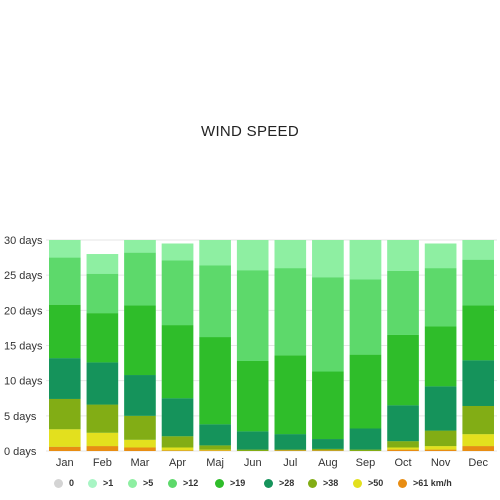  Describe the element at coordinates (365, 345) in the screenshot. I see `bar-column-sep` at that location.